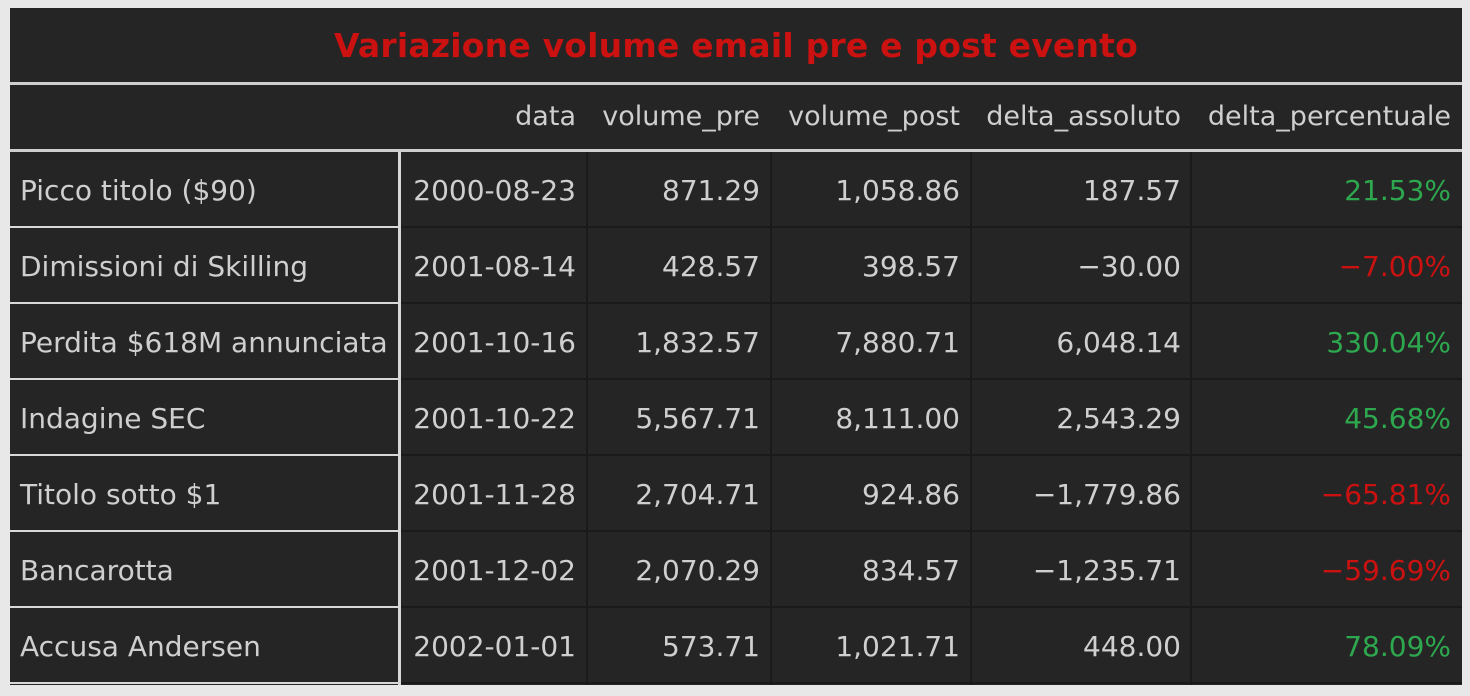  What do you see at coordinates (1083, 116) in the screenshot?
I see `column-header-delta-assoluto: delta_assoluto` at bounding box center [1083, 116].